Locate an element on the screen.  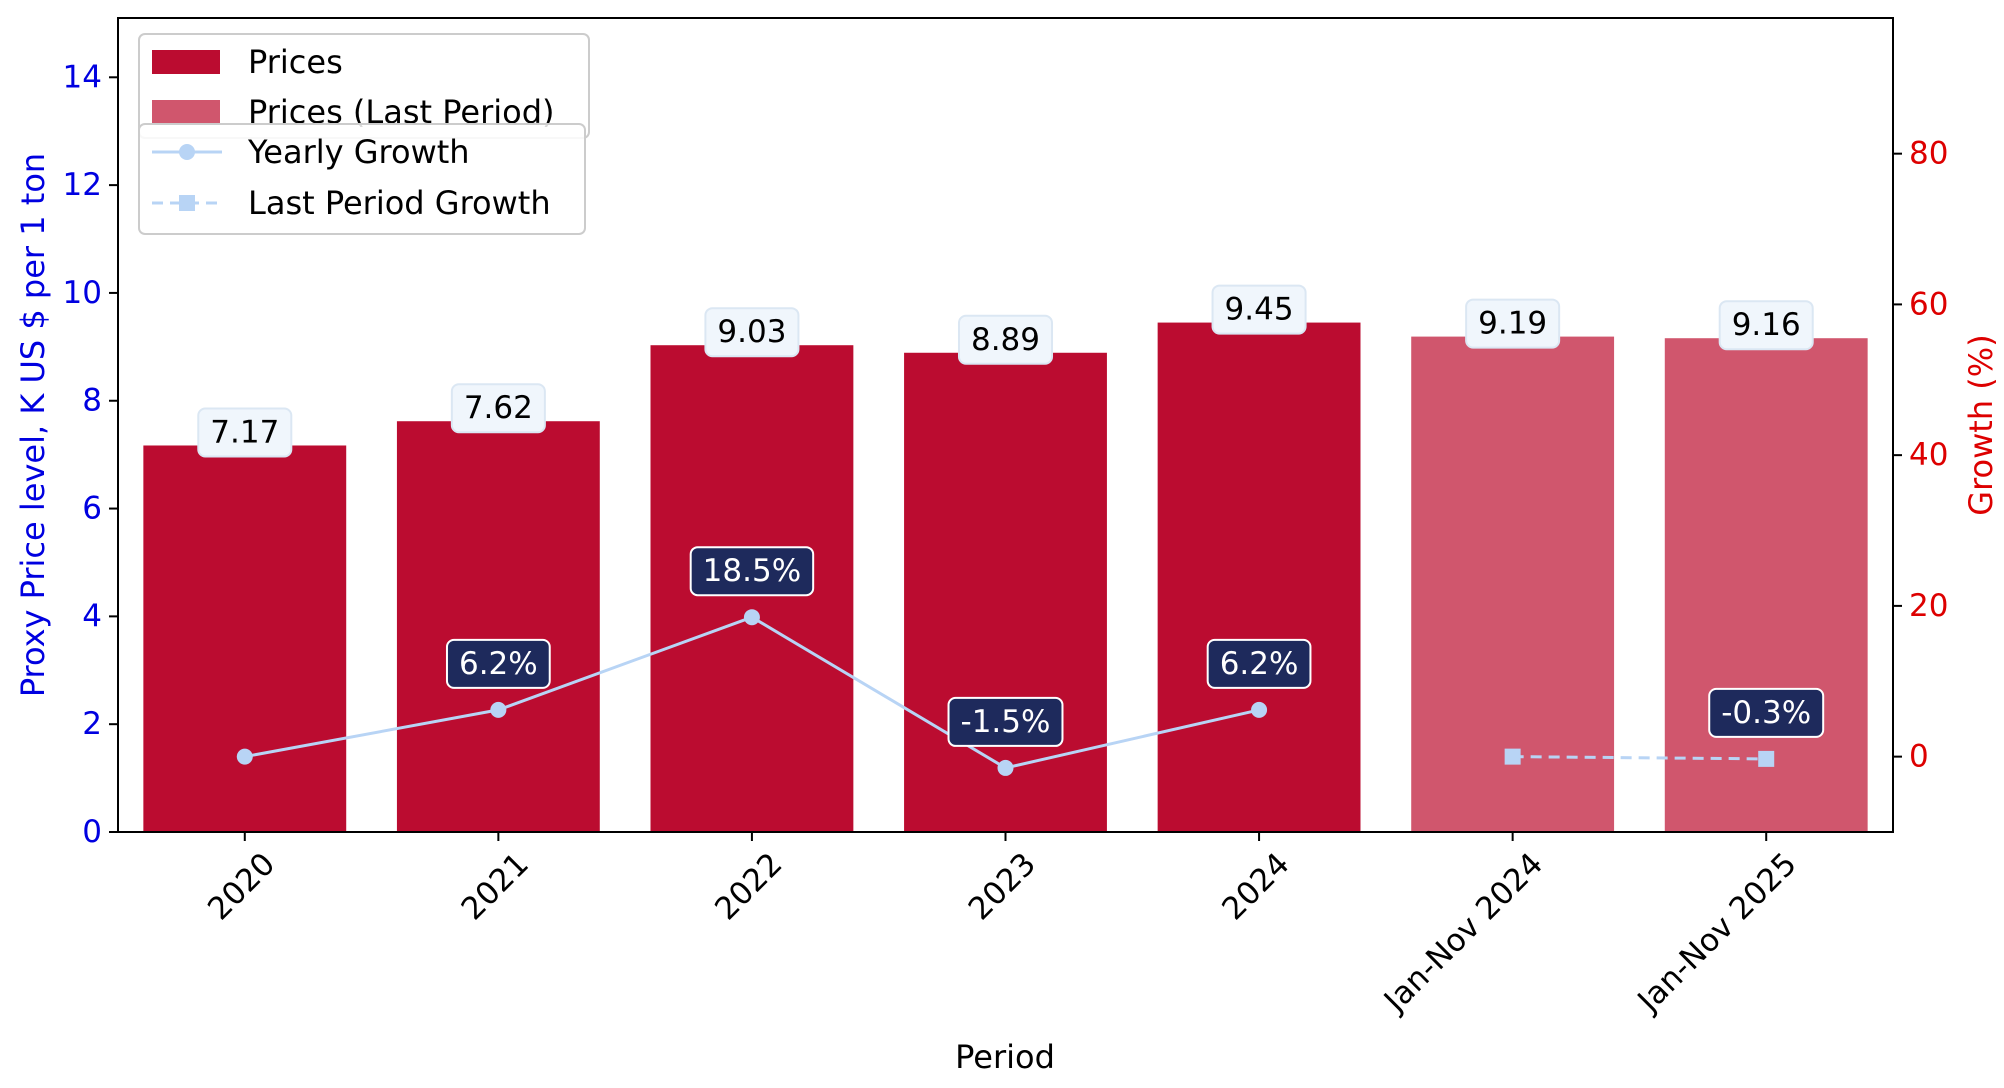
right-tick-label: 80 is located at coordinates (1928, 154).